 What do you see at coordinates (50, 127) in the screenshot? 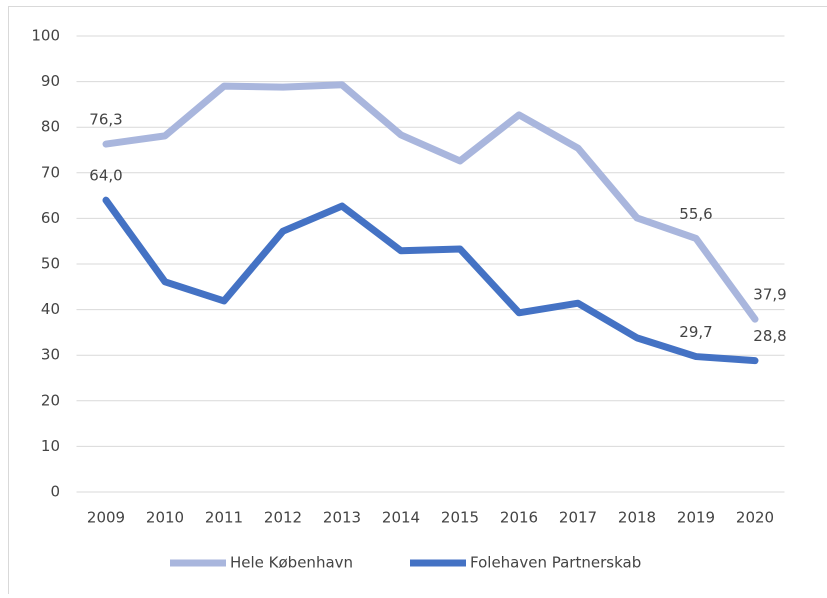
I see `y-tick-label: 80` at bounding box center [50, 127].